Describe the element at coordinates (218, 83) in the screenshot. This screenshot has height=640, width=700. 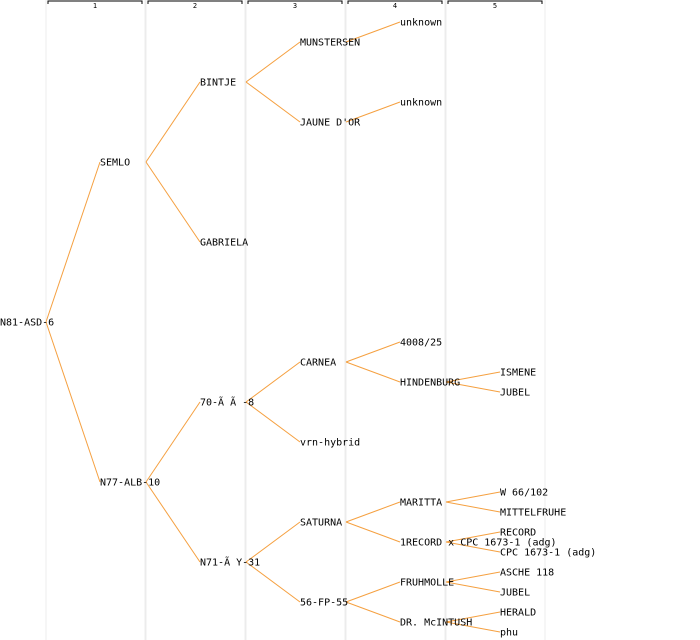
I see `pedigree-node: BINTJE` at that location.